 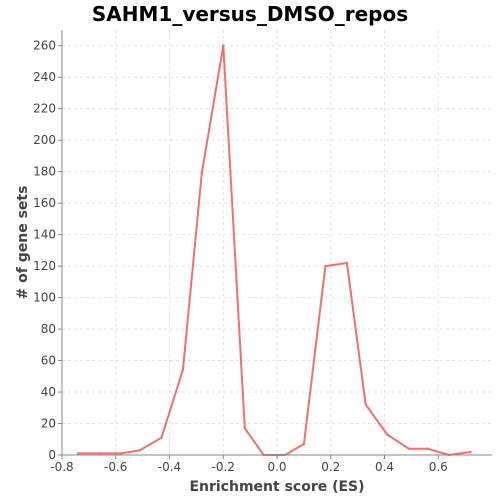 What do you see at coordinates (44, 140) in the screenshot?
I see `y-tick-label: 200` at bounding box center [44, 140].